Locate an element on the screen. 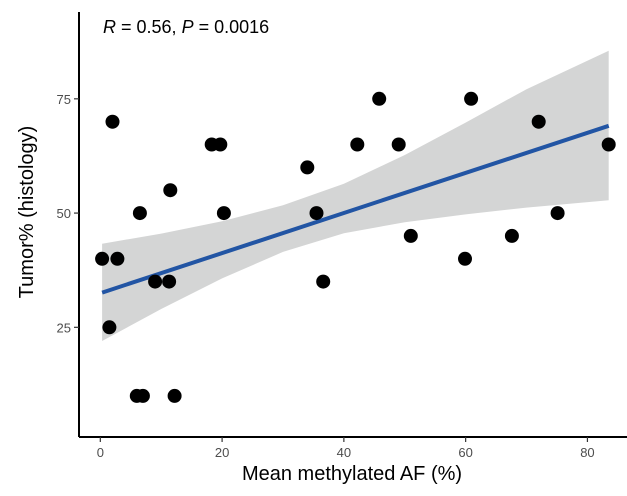  r-value: = 0.56, is located at coordinates (149, 27).